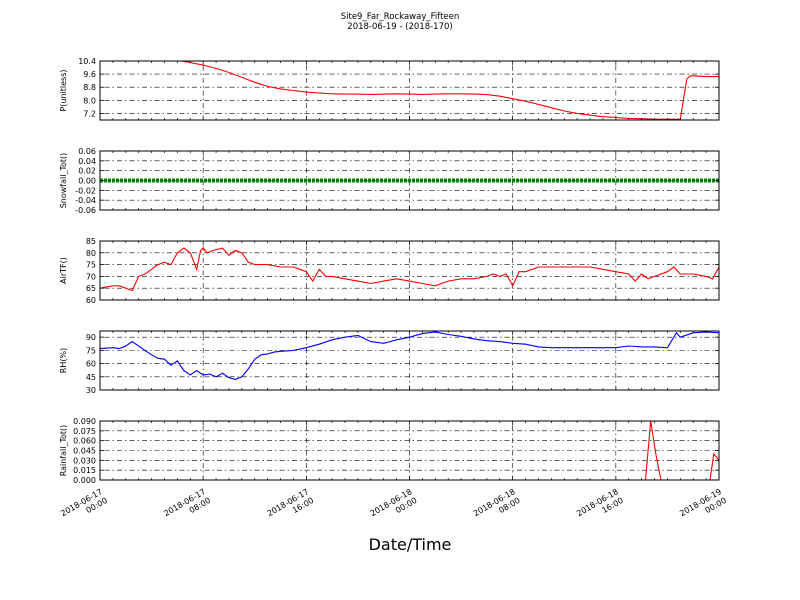 The height and width of the screenshot is (600, 800). I want to click on y-tick-label: 8.8, so click(89, 87).